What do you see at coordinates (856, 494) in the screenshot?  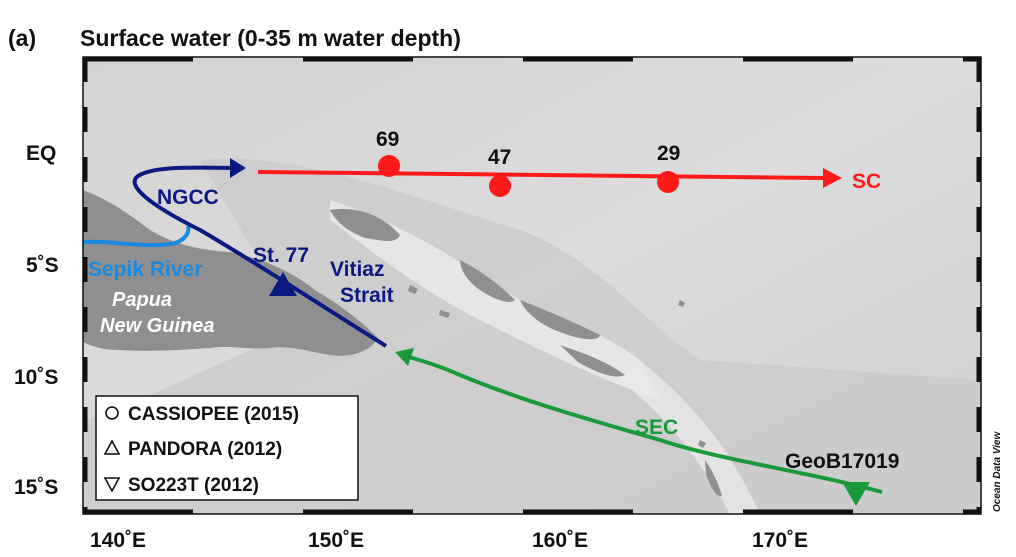 I see `geob17019-marker` at bounding box center [856, 494].